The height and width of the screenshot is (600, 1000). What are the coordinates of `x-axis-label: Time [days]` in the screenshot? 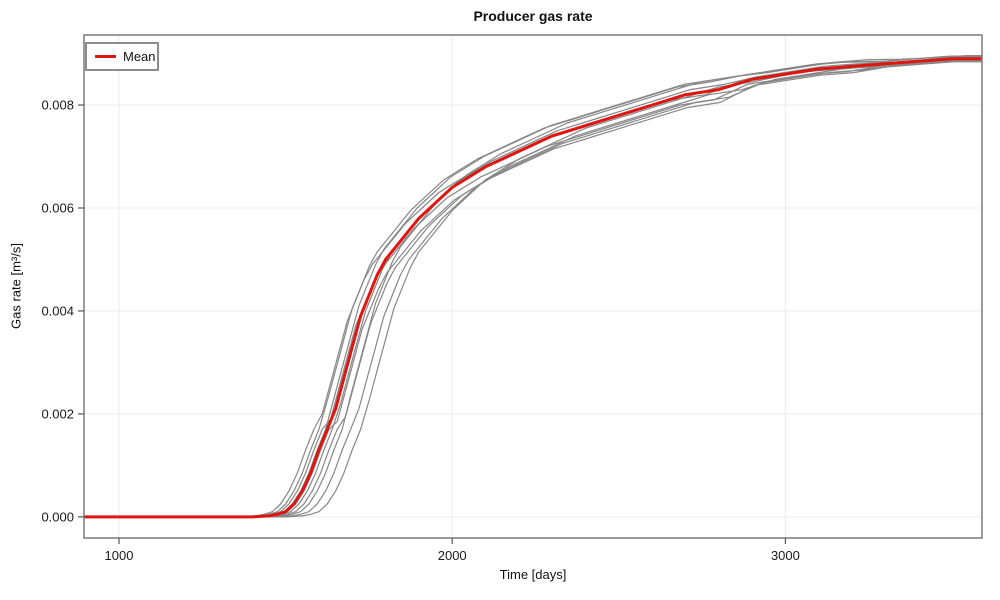 It's located at (533, 574).